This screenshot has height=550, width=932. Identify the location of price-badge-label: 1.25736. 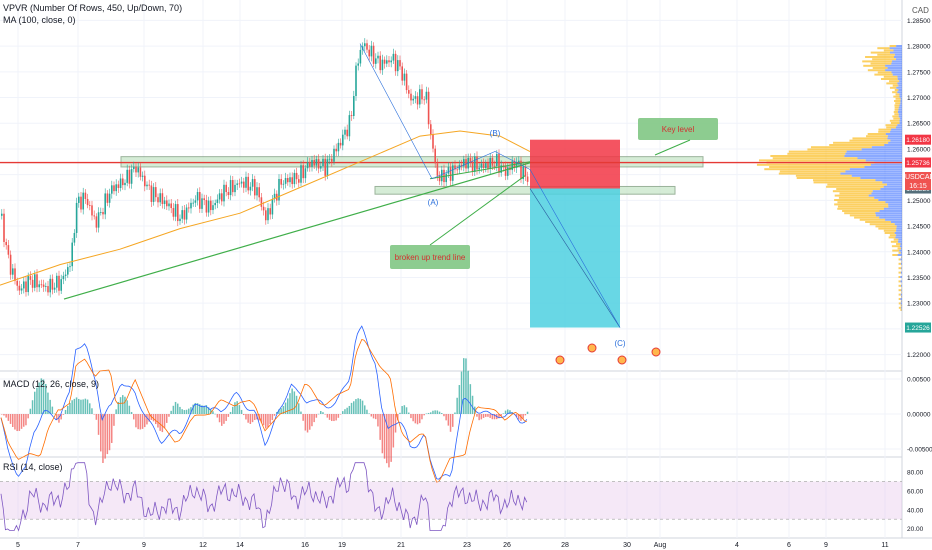
(918, 163).